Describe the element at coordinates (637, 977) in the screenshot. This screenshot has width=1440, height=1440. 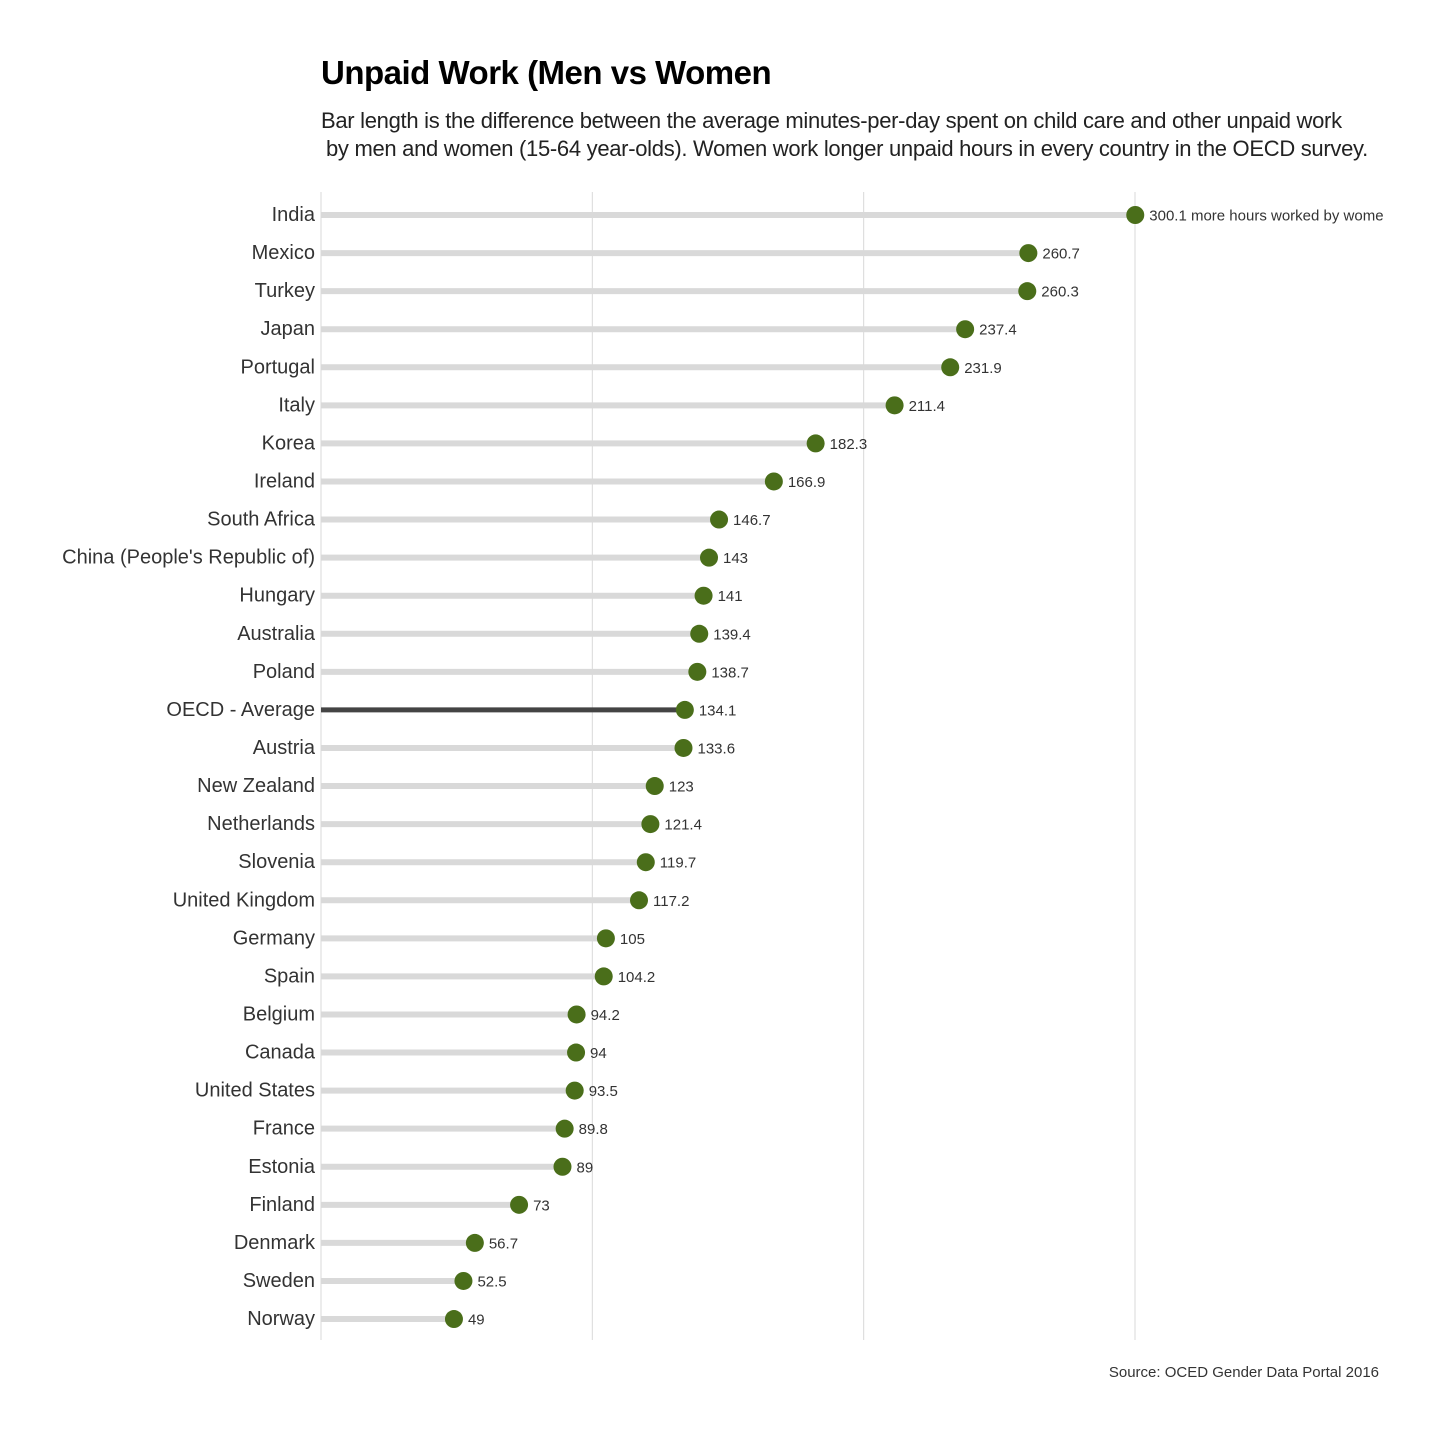
I see `value-label: 104.2` at that location.